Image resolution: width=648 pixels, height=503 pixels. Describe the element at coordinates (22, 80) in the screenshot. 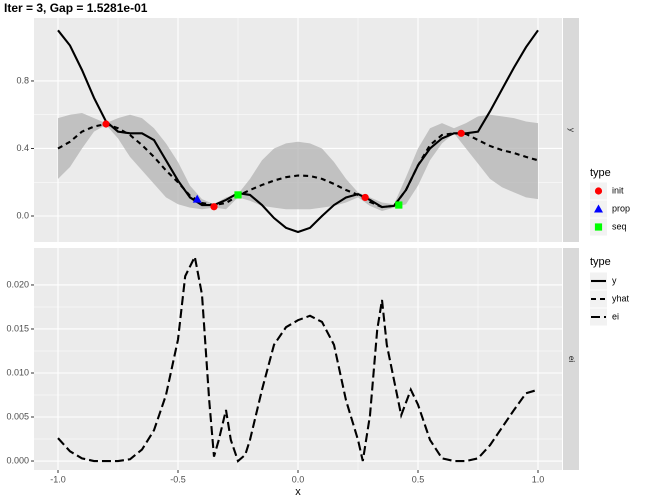

I see `y-tick-label: 0.8` at that location.